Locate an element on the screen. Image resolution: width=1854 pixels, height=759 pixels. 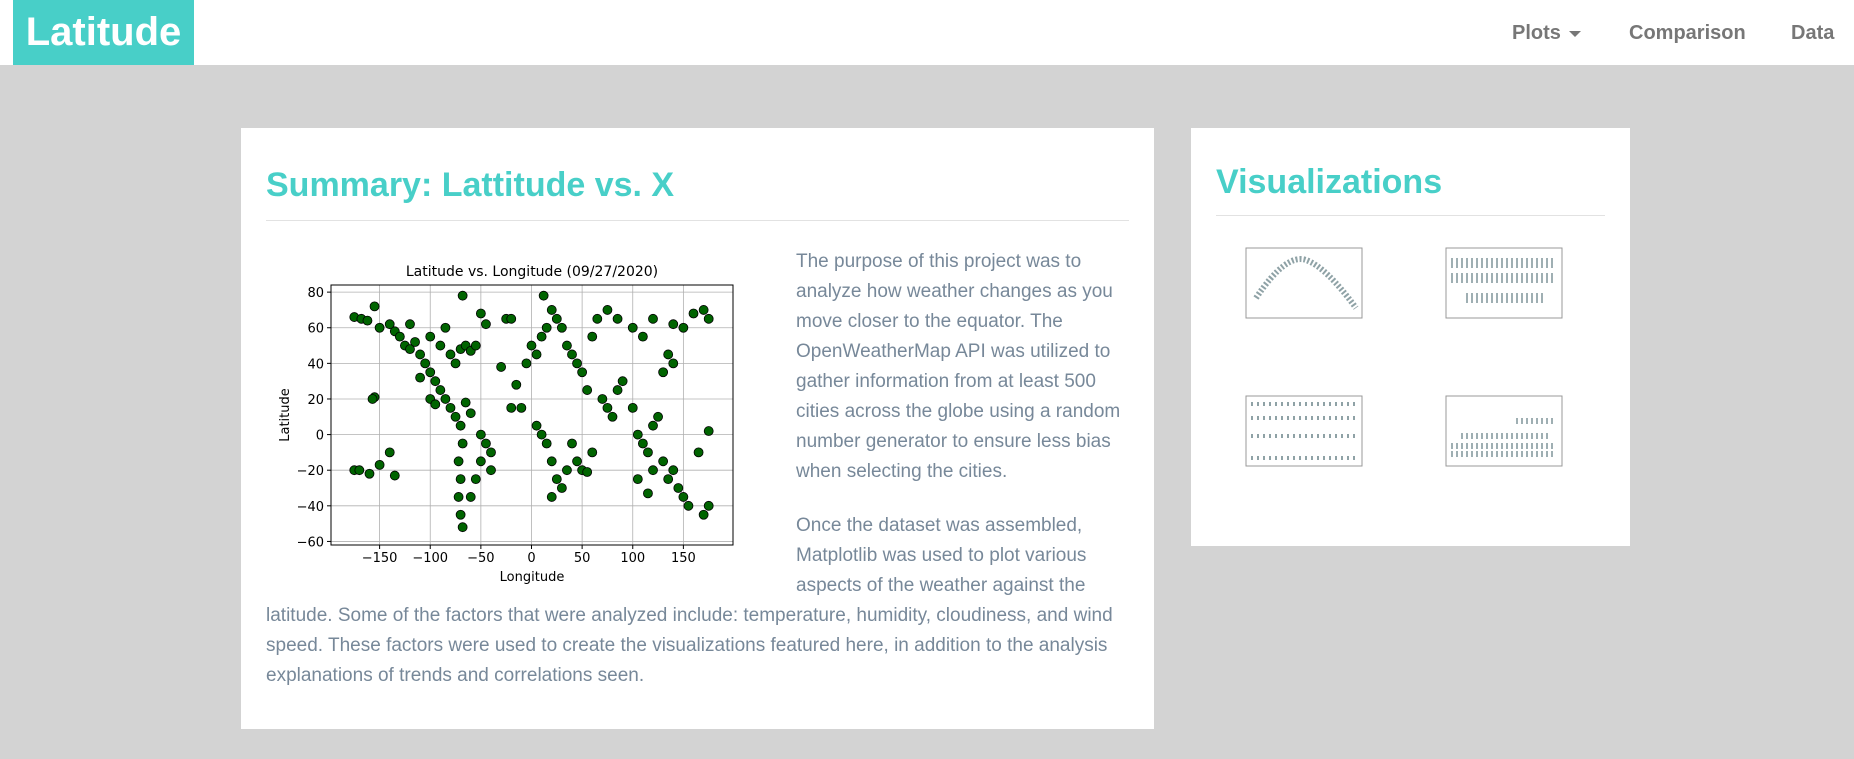
x-tick-label: 0 is located at coordinates (531, 558).